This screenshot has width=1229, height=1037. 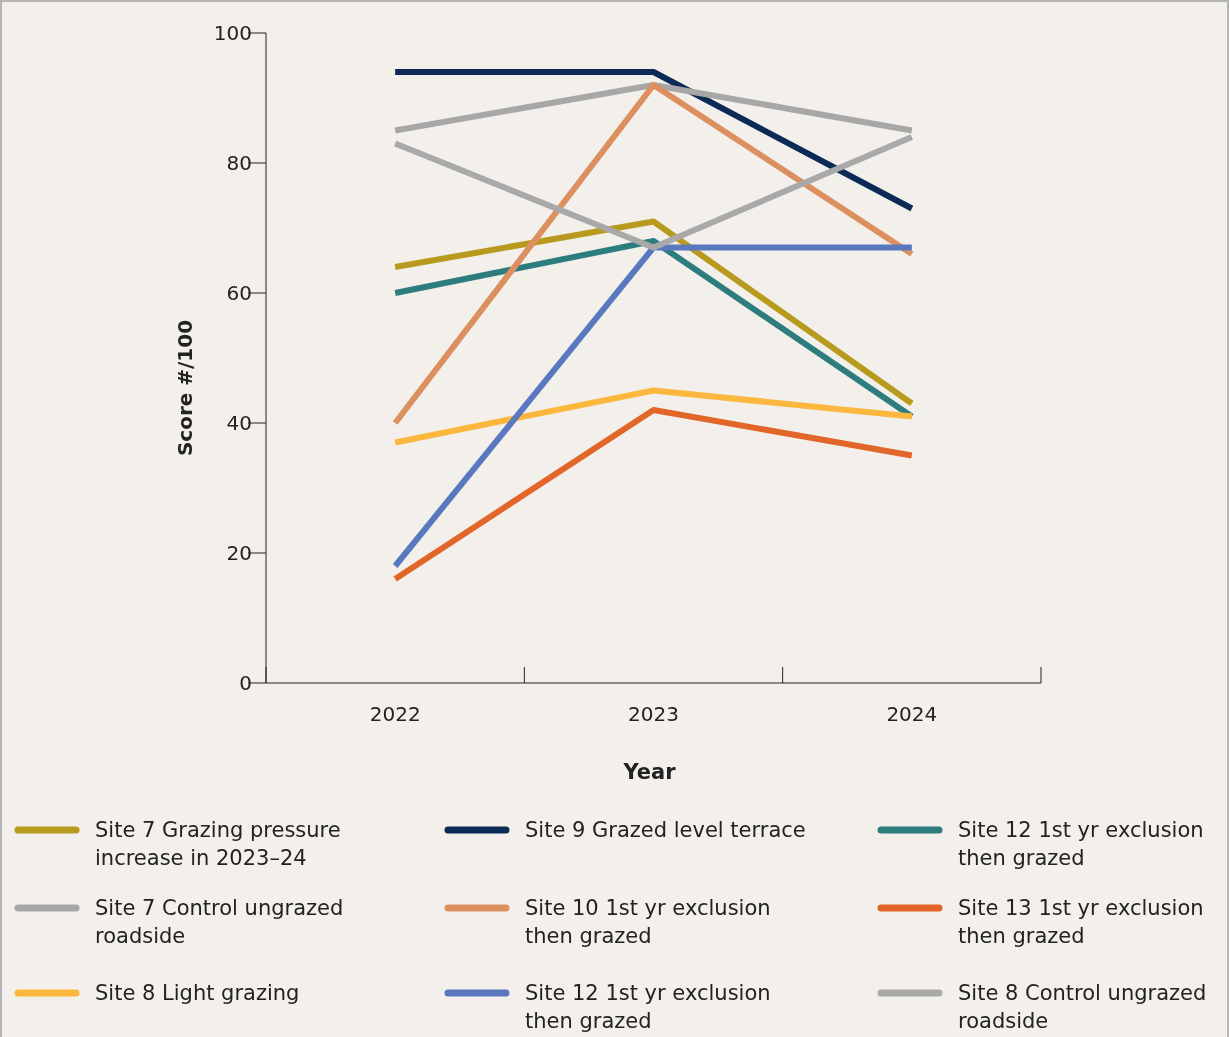 What do you see at coordinates (239, 553) in the screenshot?
I see `y-tick-label: 20` at bounding box center [239, 553].